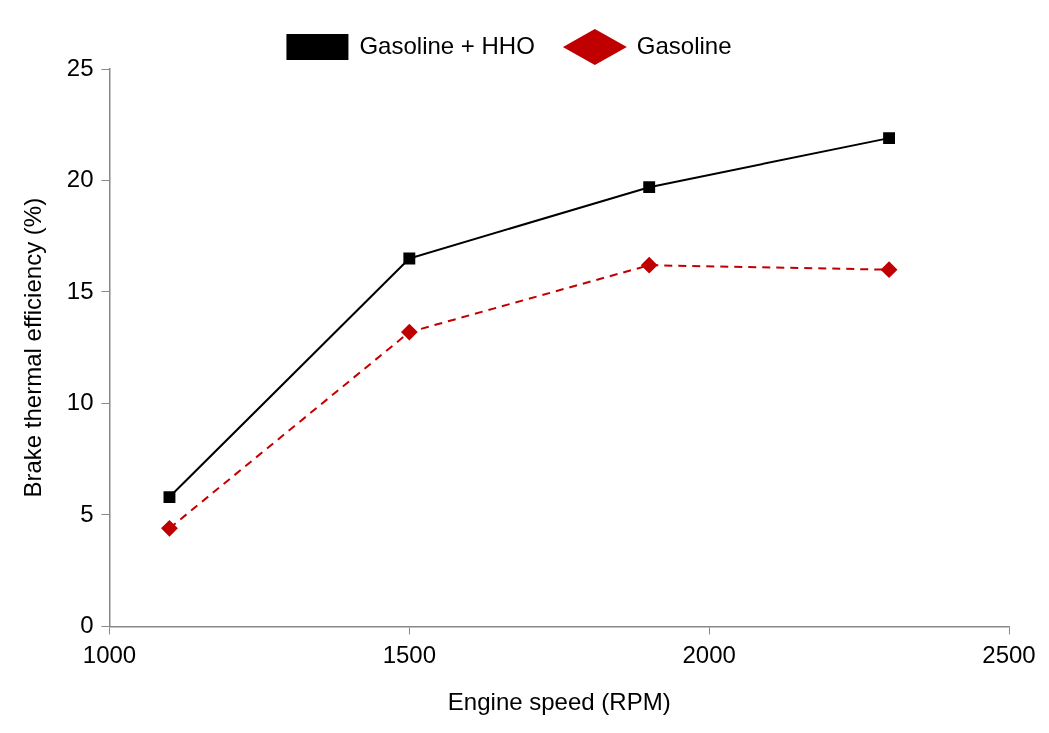 This screenshot has height=733, width=1049. Describe the element at coordinates (684, 45) in the screenshot. I see `legend-label: Gasoline` at that location.